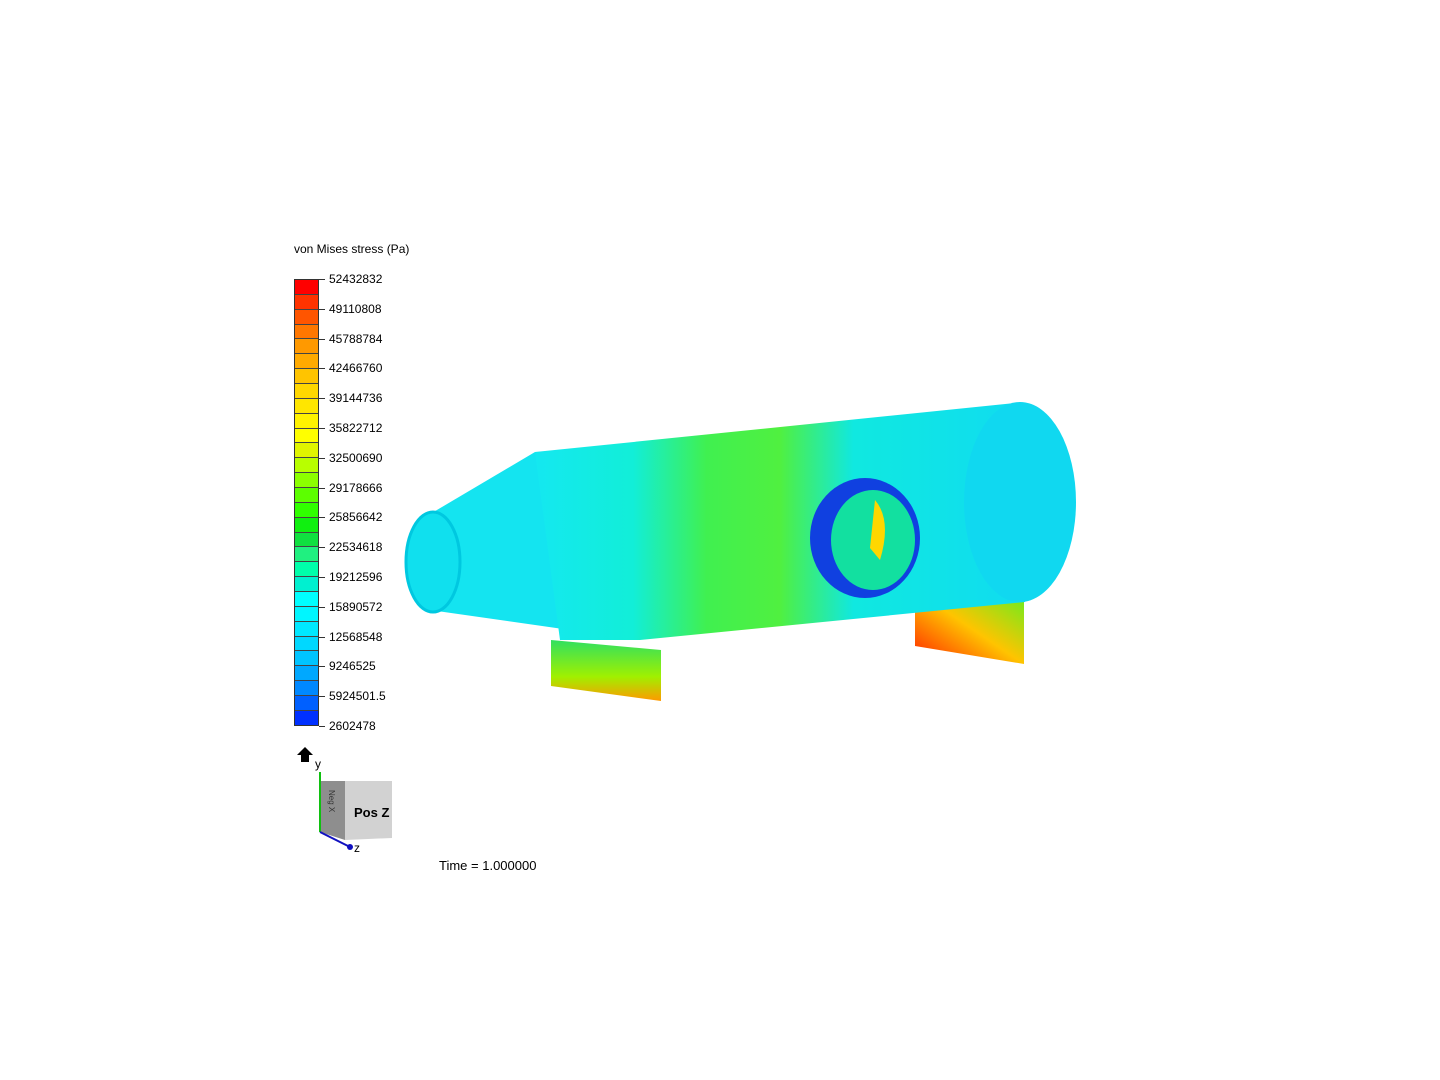 The image size is (1440, 1080). I want to click on color-bar-label: 39144736, so click(356, 398).